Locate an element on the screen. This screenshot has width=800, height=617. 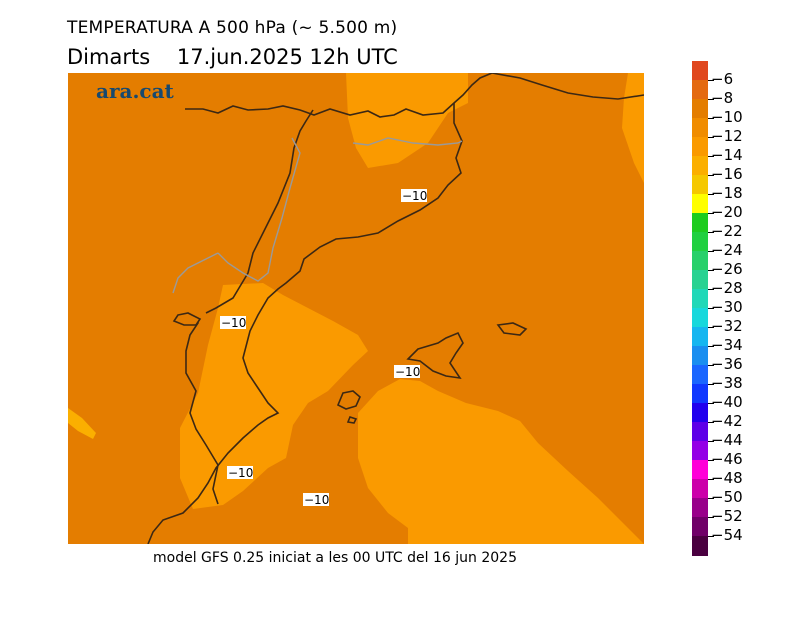
colorbar-label: −50 is located at coordinates (727, 497).